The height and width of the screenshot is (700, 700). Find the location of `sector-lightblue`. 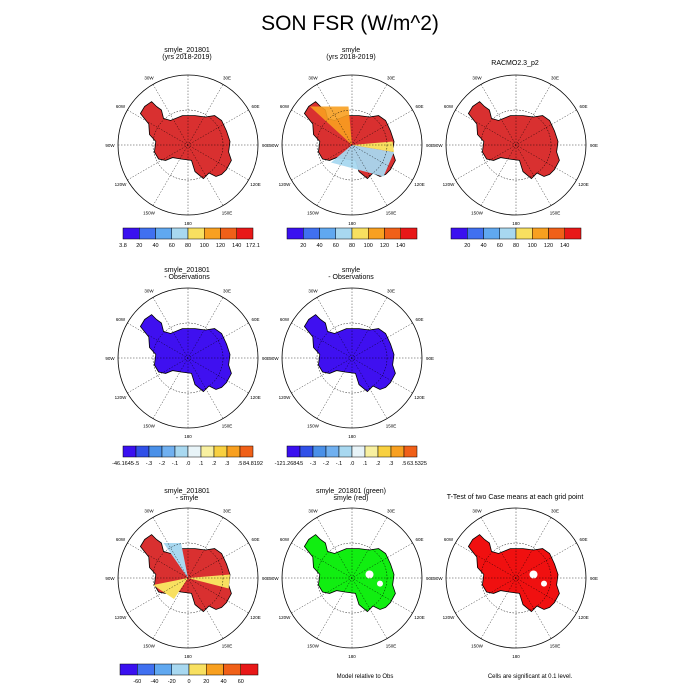

sector-lightblue is located at coordinates (175, 560).